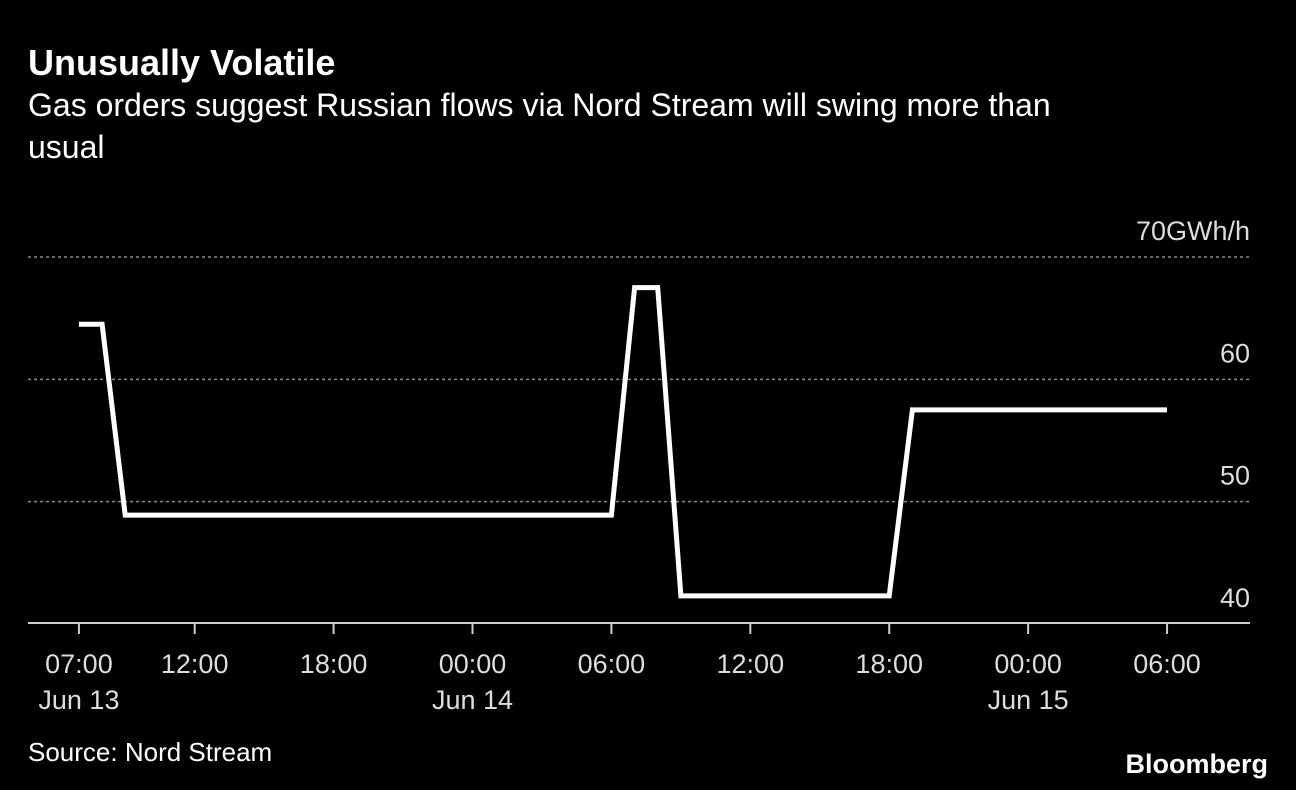 Image resolution: width=1296 pixels, height=790 pixels. Describe the element at coordinates (150, 752) in the screenshot. I see `source: Source: Nord Stream` at that location.